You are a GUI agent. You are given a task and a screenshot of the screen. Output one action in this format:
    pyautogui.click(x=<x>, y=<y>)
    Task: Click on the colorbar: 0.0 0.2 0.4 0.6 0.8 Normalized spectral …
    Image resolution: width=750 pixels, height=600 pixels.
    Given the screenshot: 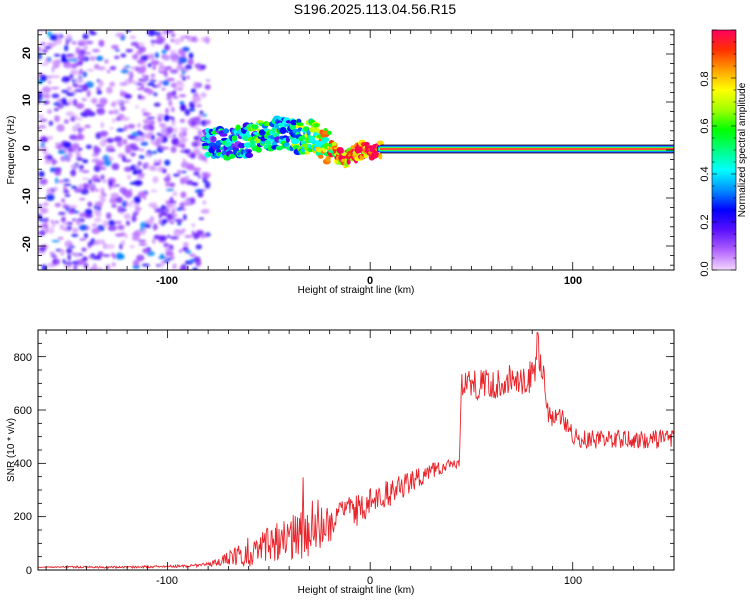 What is the action you would take?
    pyautogui.click(x=723, y=153)
    